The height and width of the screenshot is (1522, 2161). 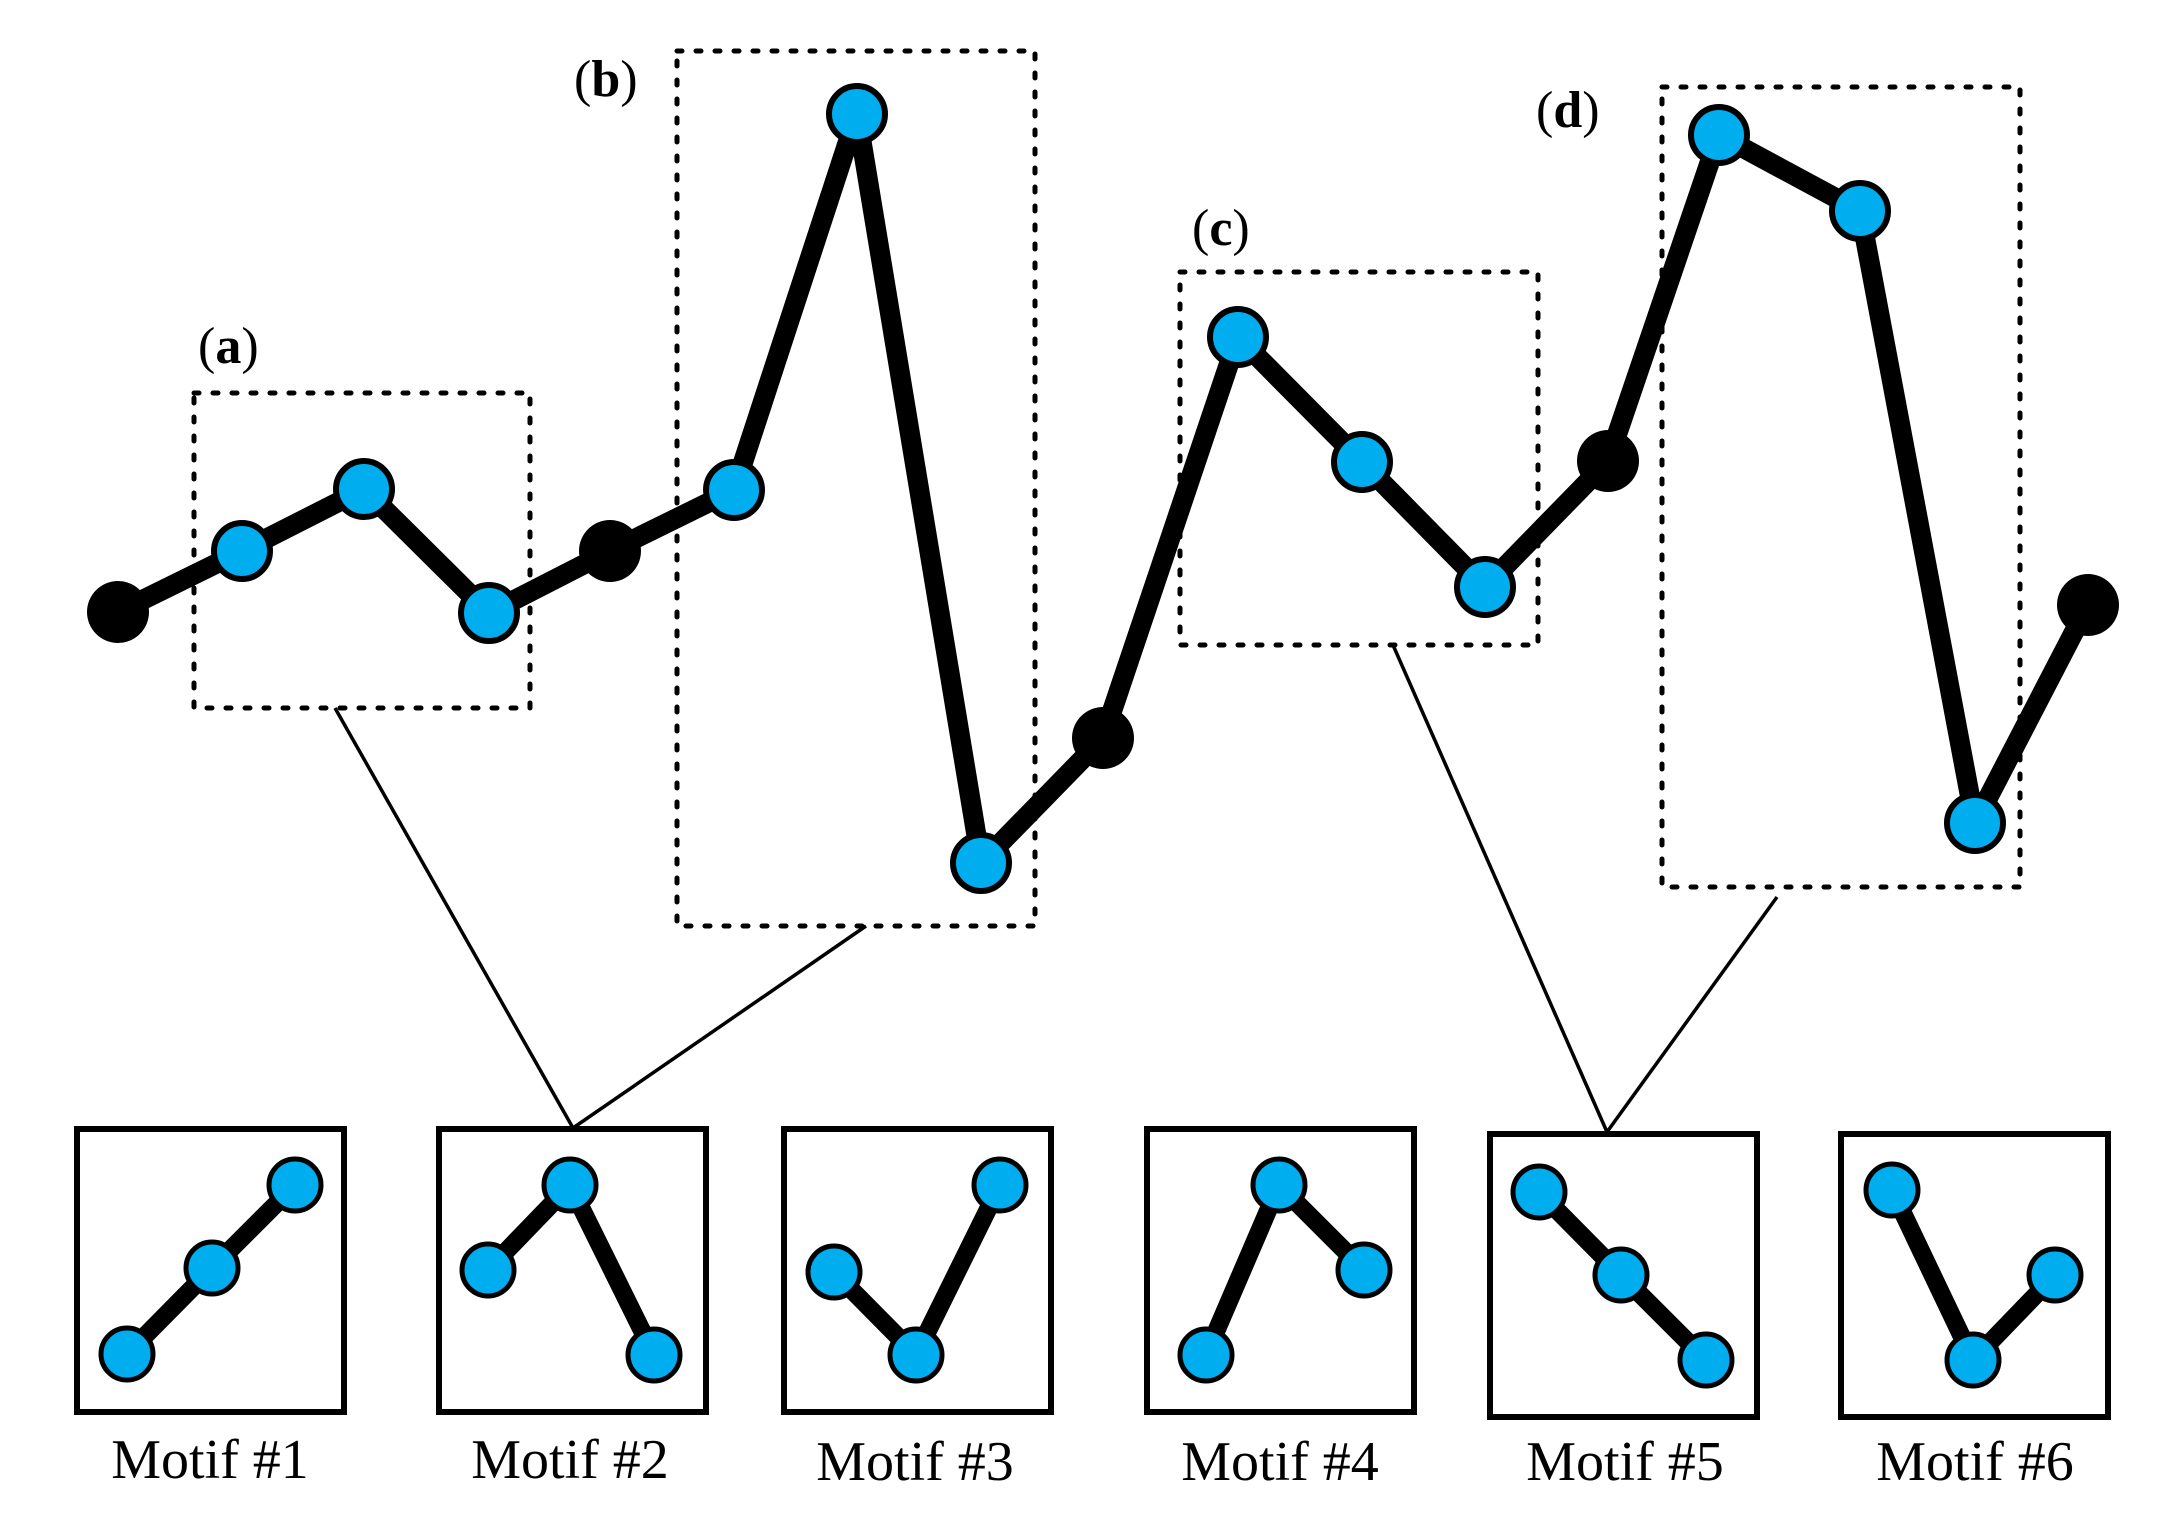 I want to click on motif-1-graph, so click(x=211, y=1269).